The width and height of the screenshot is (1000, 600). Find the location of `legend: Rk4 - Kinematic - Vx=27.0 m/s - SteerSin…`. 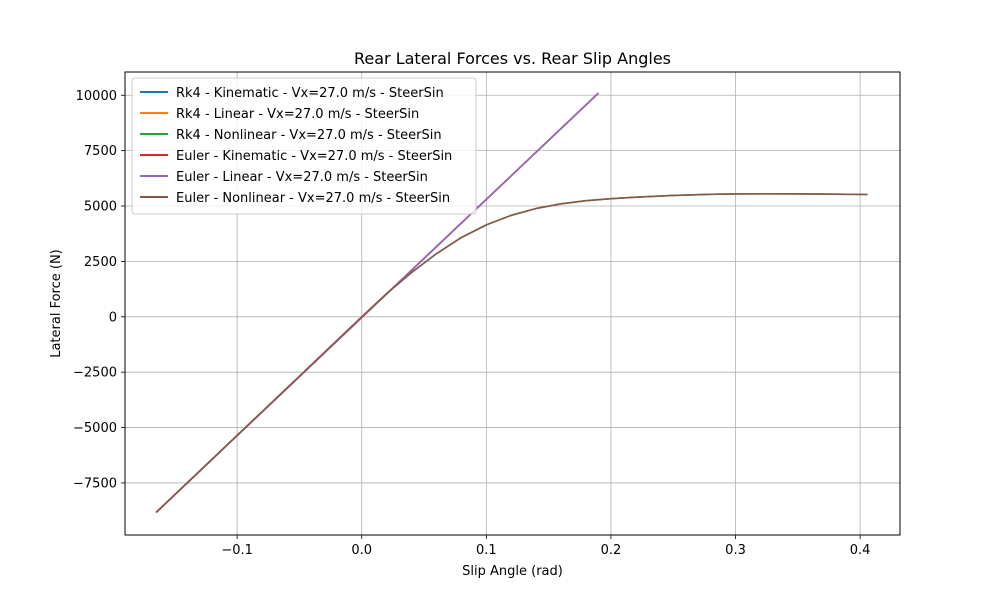

legend: Rk4 - Kinematic - Vx=27.0 m/s - SteerSin… is located at coordinates (304, 146).